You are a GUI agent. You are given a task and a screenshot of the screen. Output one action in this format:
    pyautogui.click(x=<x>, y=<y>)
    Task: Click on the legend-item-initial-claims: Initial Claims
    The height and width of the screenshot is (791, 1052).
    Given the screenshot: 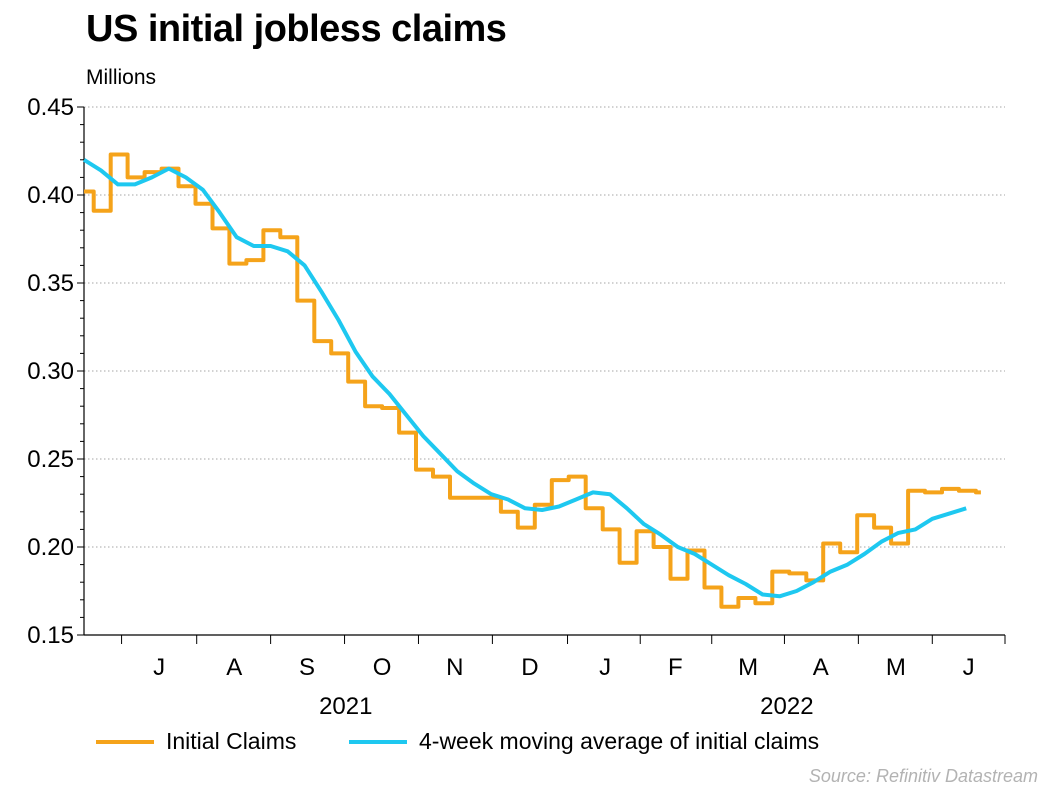 What is the action you would take?
    pyautogui.click(x=196, y=741)
    